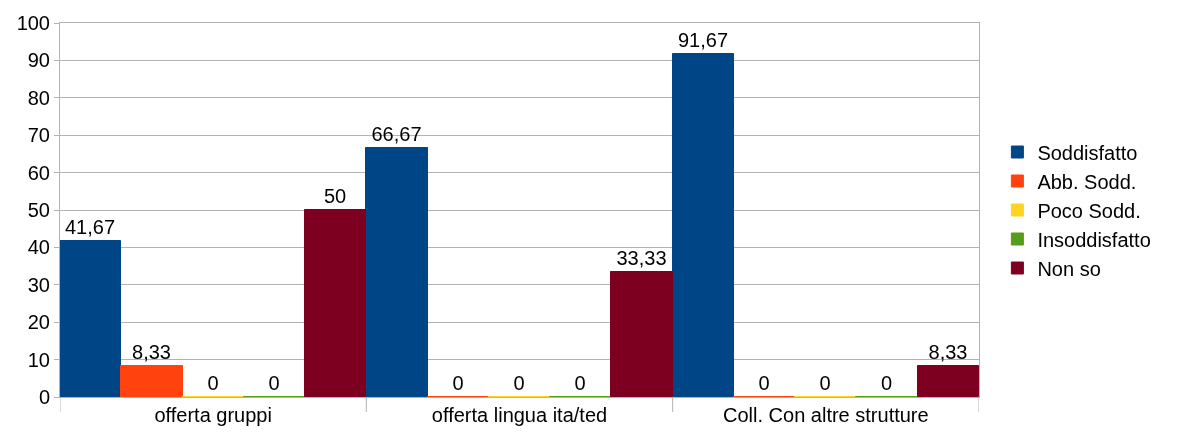  Describe the element at coordinates (44, 397) in the screenshot. I see `y-tick-label: 0` at that location.